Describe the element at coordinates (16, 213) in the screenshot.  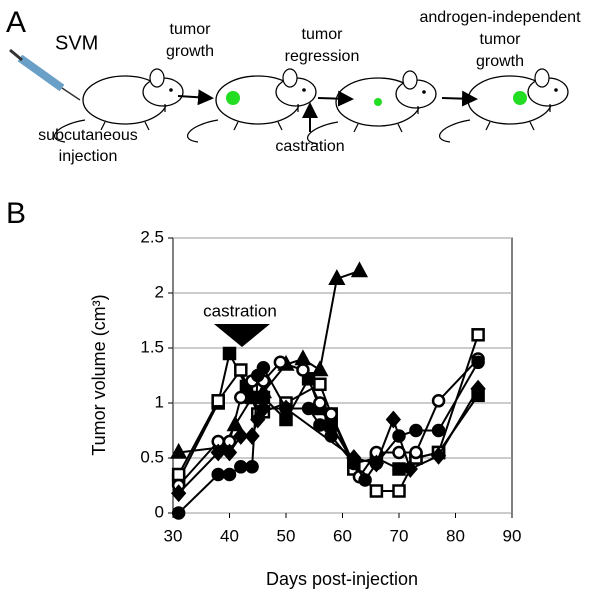
I see `panel-label: B` at that location.